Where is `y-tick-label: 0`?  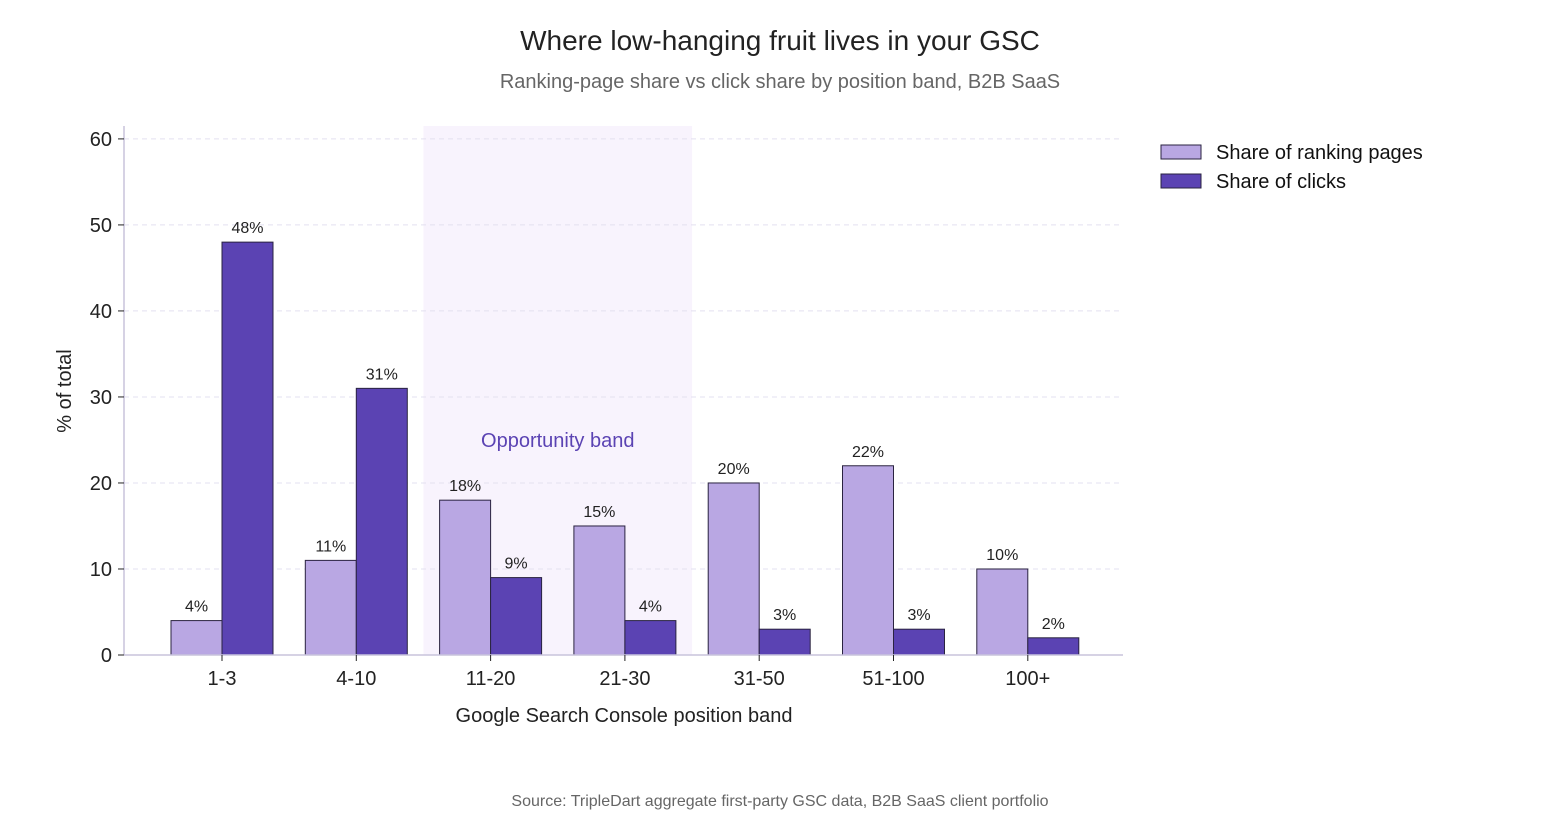 y-tick-label: 0 is located at coordinates (106, 656).